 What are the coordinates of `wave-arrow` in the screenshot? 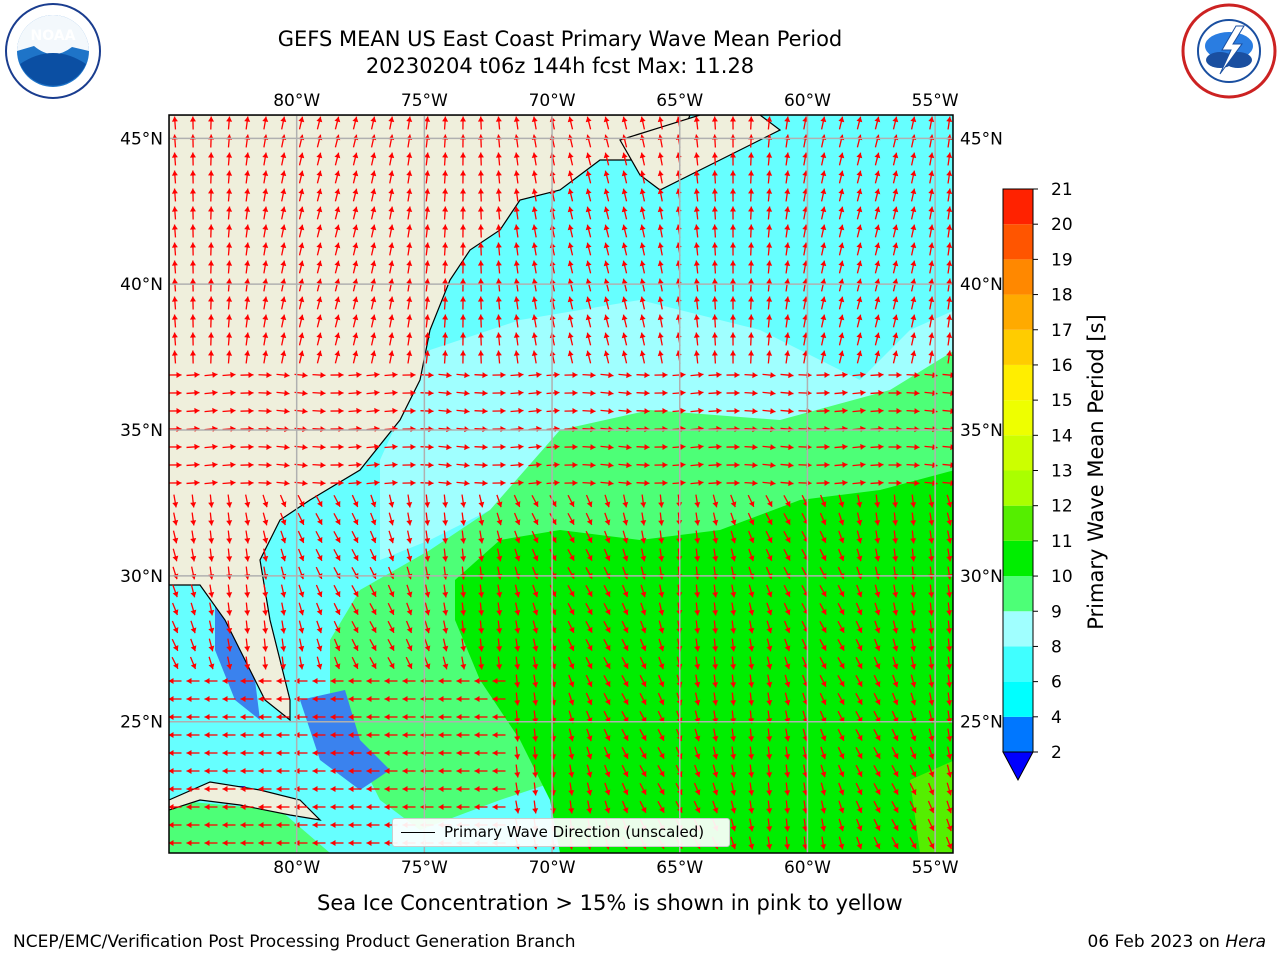 It's located at (947, 429).